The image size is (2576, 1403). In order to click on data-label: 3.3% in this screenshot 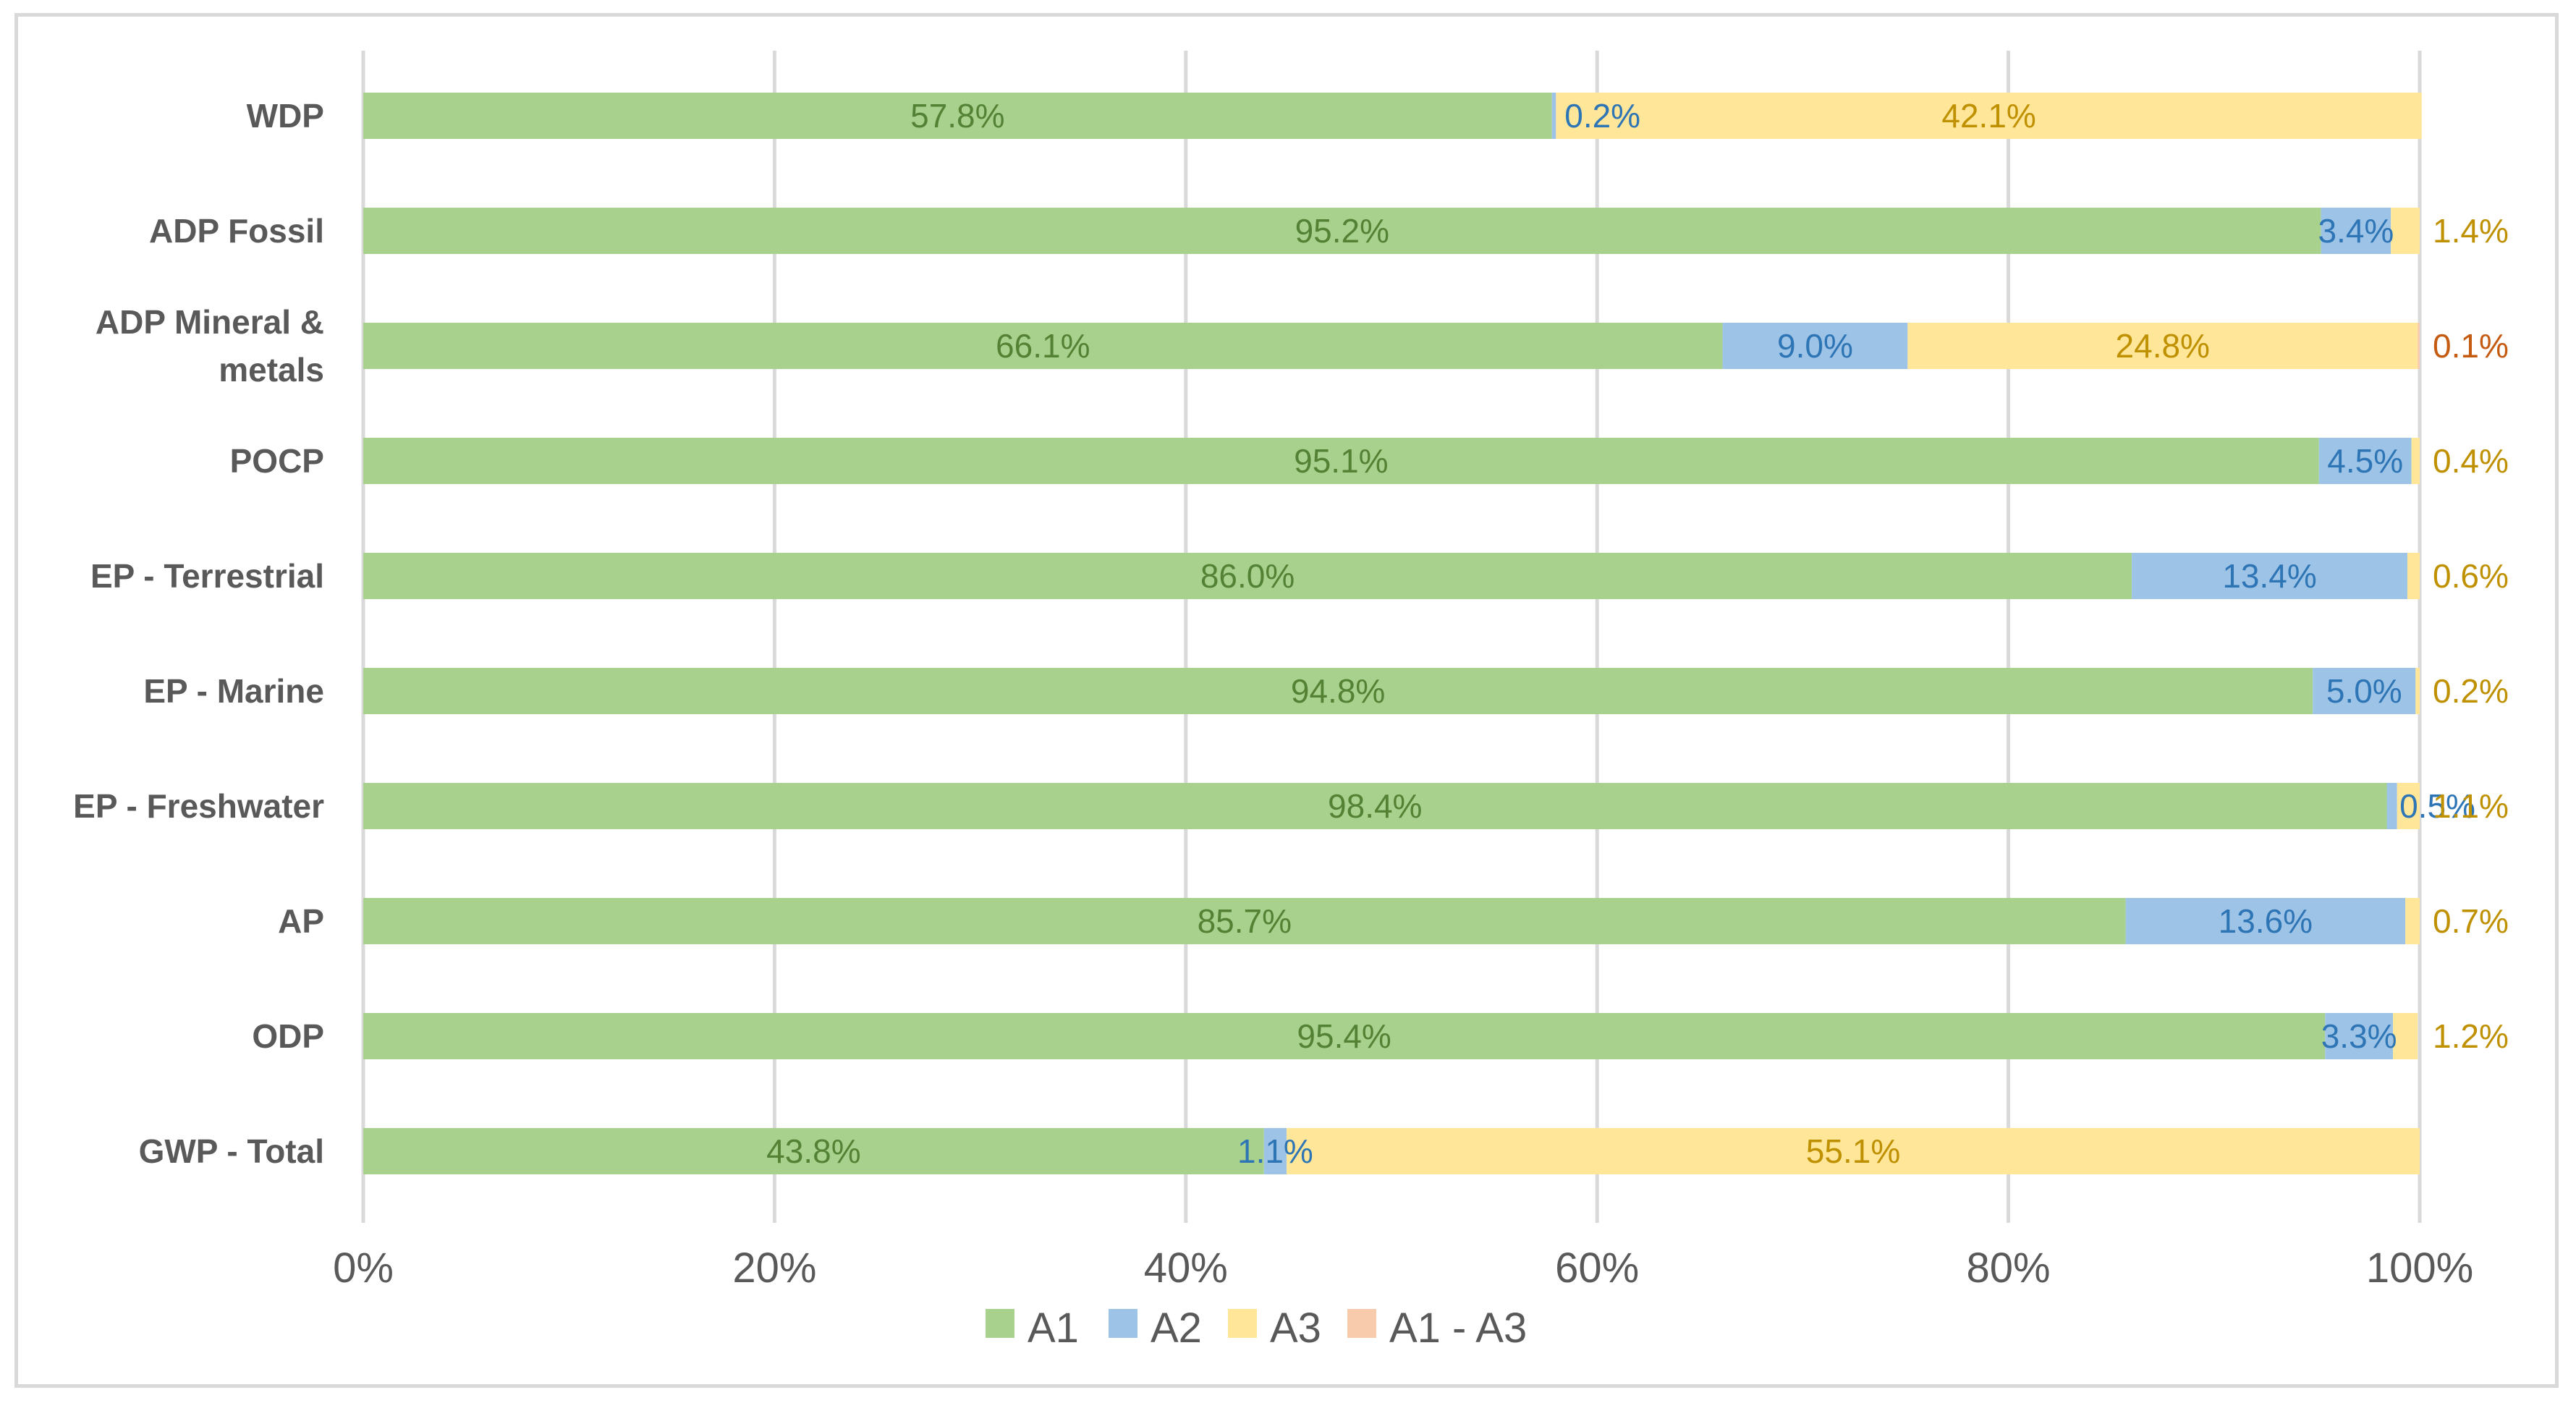, I will do `click(2359, 1036)`.